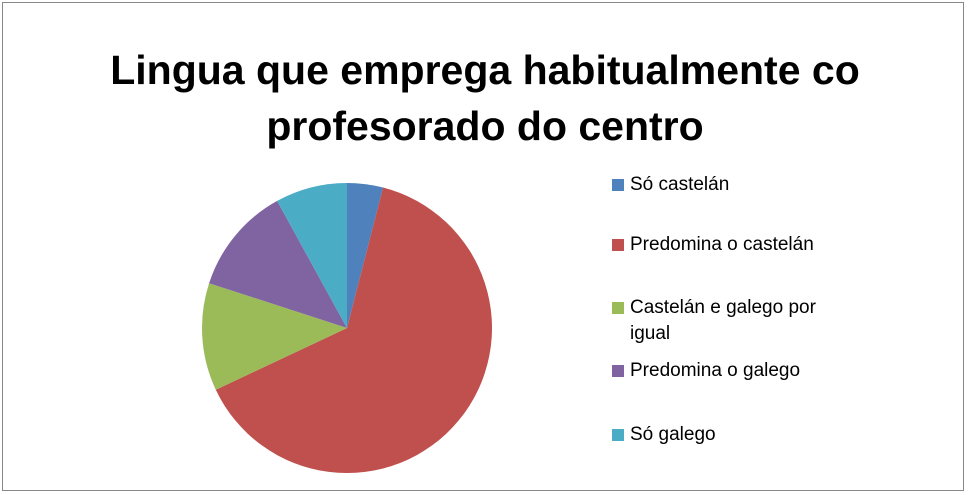 Image resolution: width=968 pixels, height=495 pixels. What do you see at coordinates (722, 244) in the screenshot?
I see `legend-label: Predomina o castelán` at bounding box center [722, 244].